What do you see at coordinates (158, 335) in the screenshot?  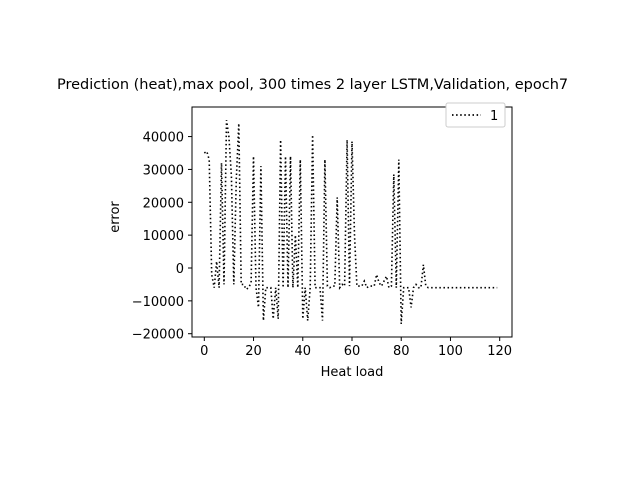 I see `y-tick-label: −20000` at bounding box center [158, 335].